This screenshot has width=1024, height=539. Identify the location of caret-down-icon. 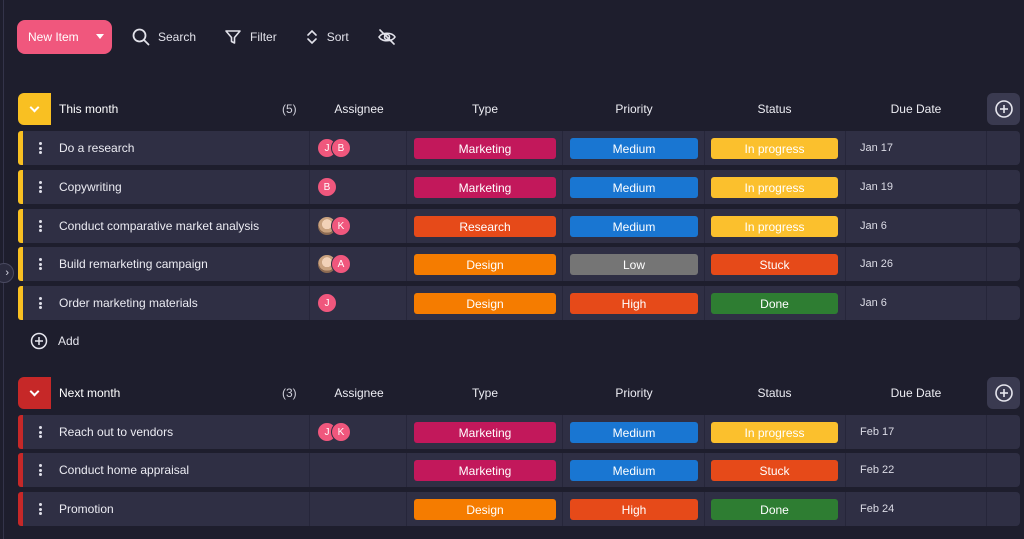
(100, 36).